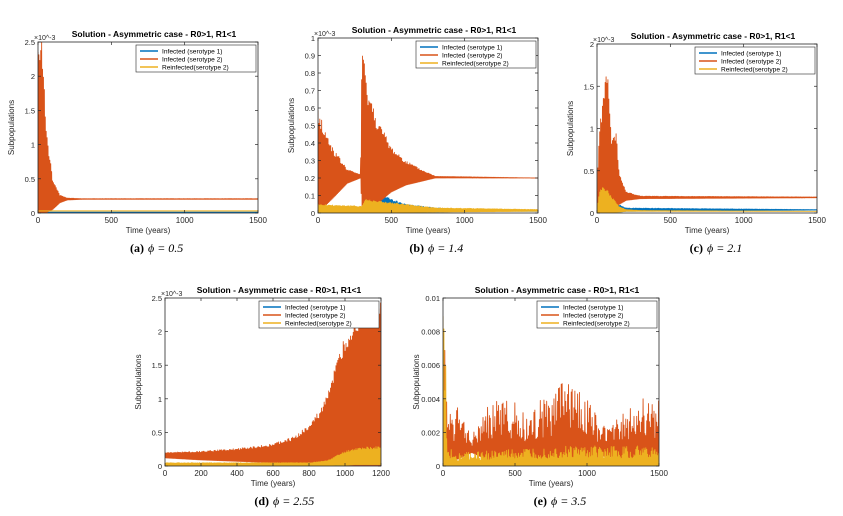 This screenshot has width=843, height=516. Describe the element at coordinates (137, 248) in the screenshot. I see `caption-label: (a)` at that location.